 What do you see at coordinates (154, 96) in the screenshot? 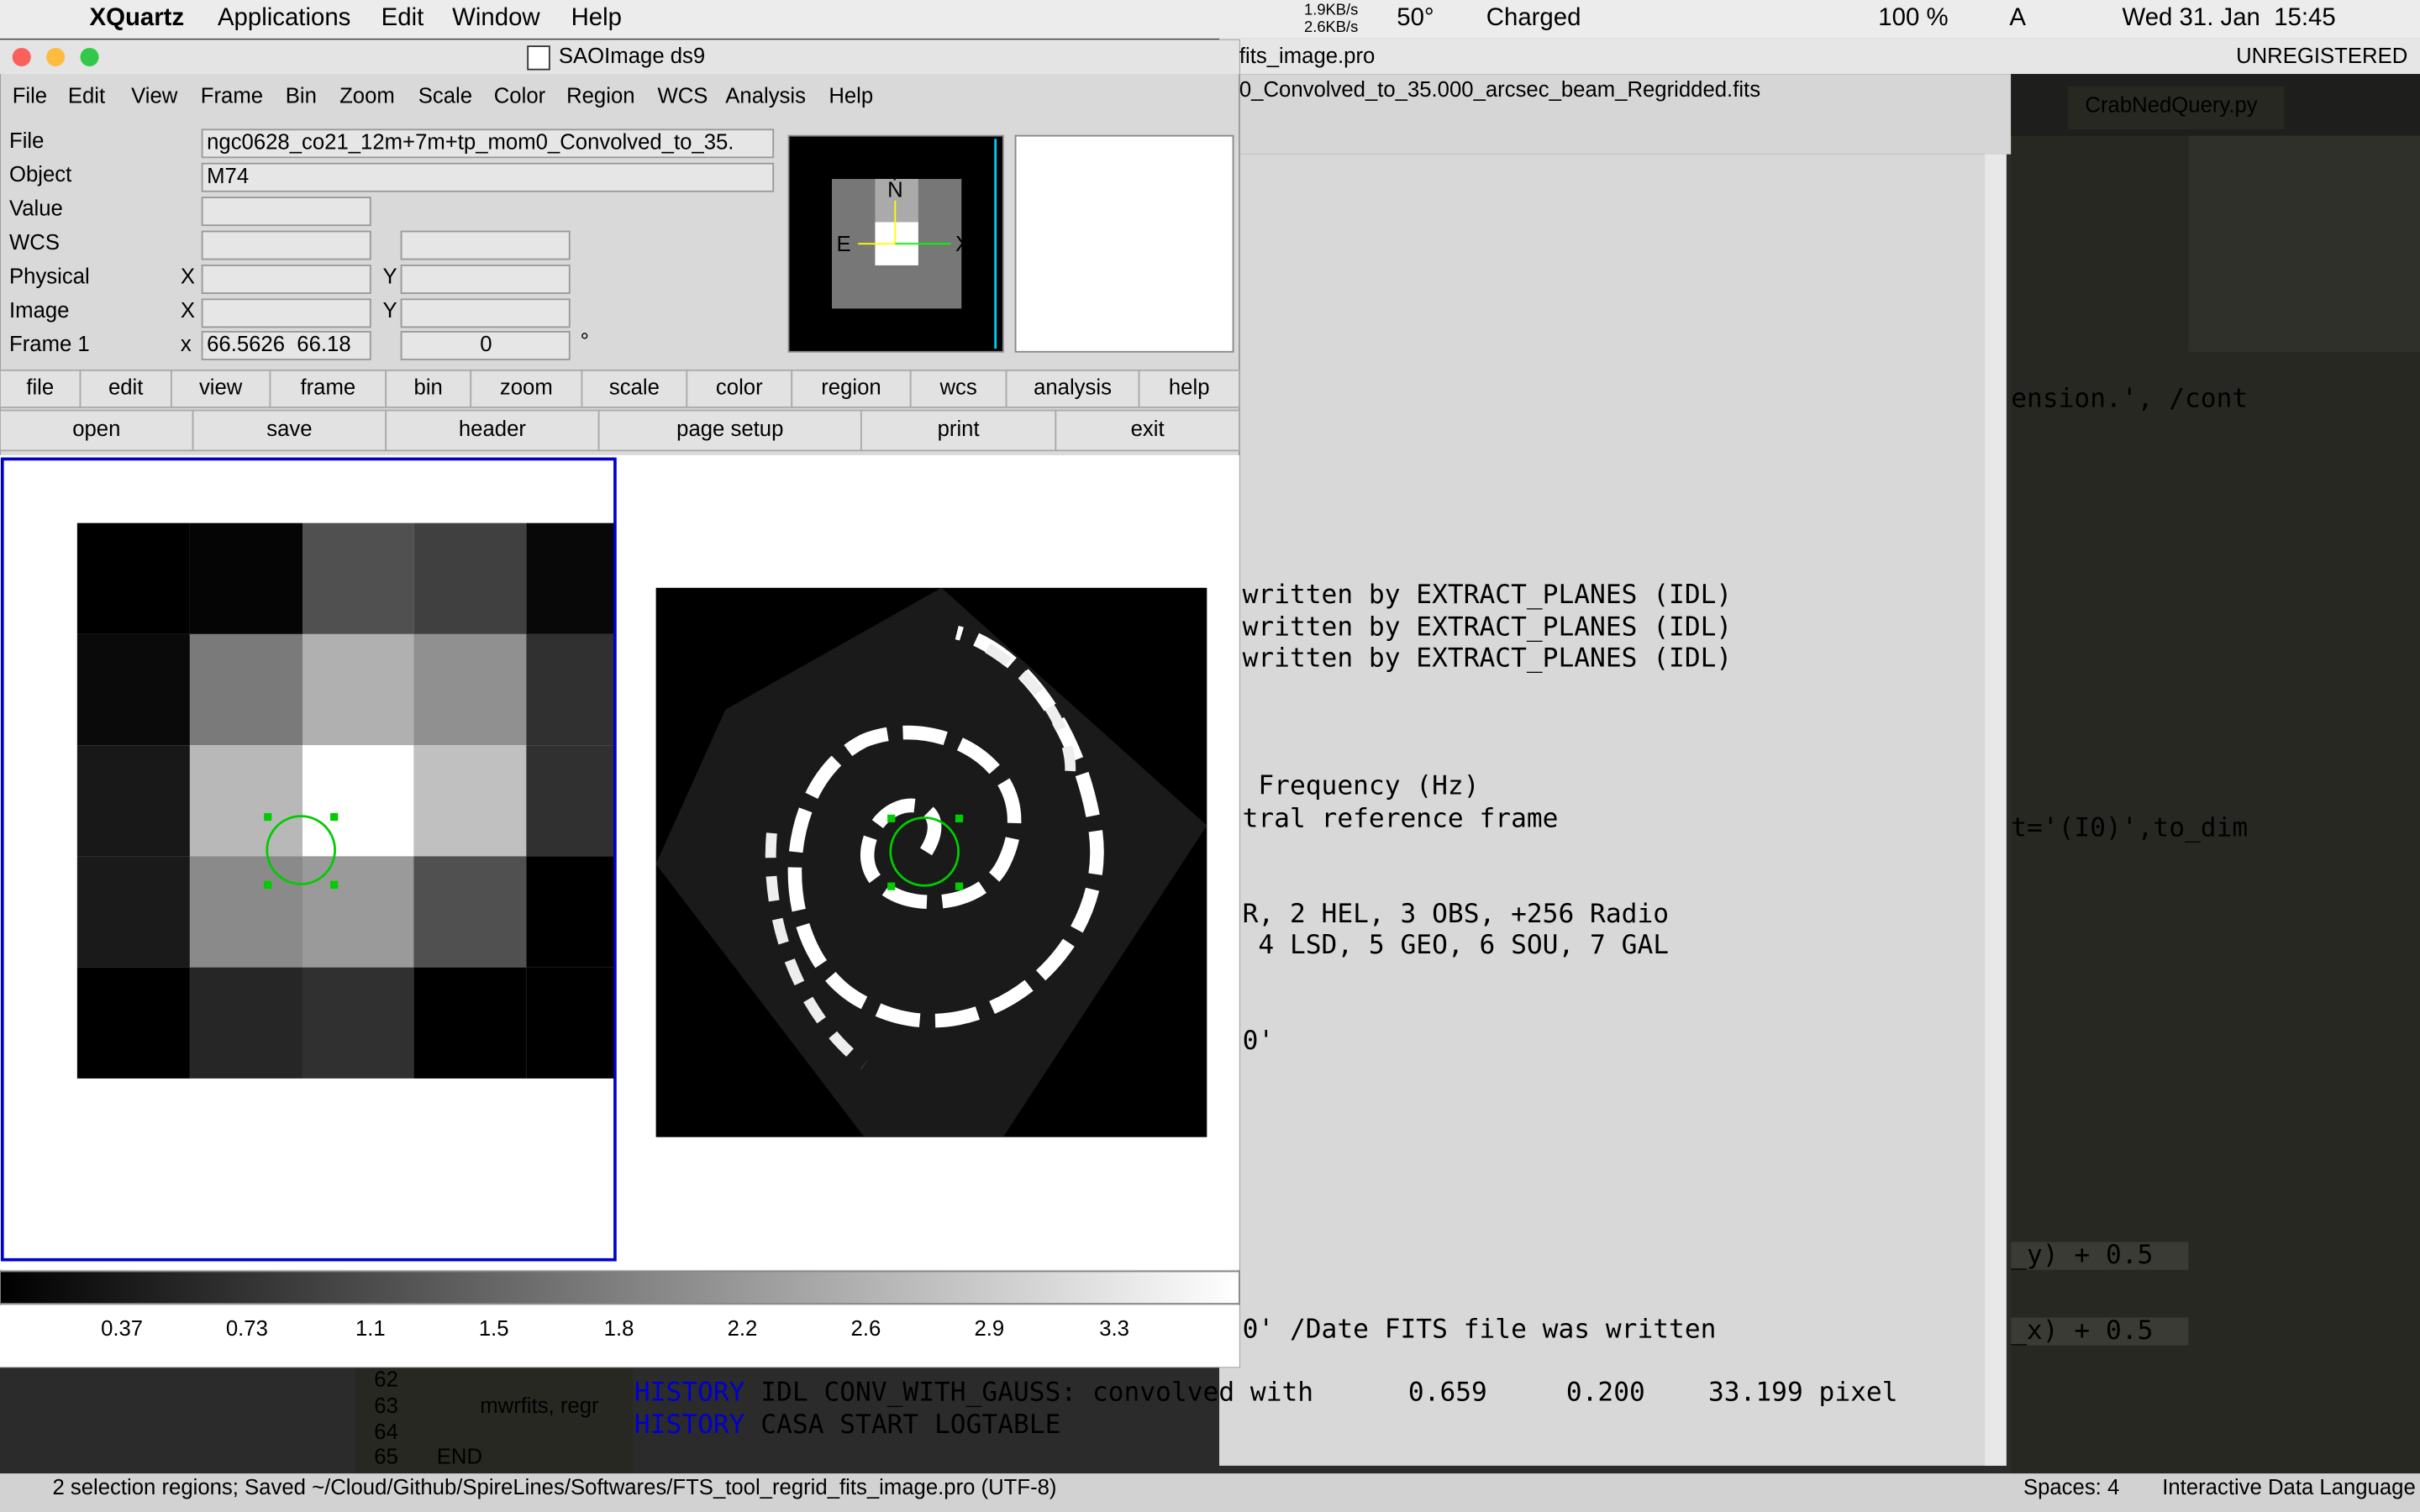
I see `menu-item: View` at bounding box center [154, 96].